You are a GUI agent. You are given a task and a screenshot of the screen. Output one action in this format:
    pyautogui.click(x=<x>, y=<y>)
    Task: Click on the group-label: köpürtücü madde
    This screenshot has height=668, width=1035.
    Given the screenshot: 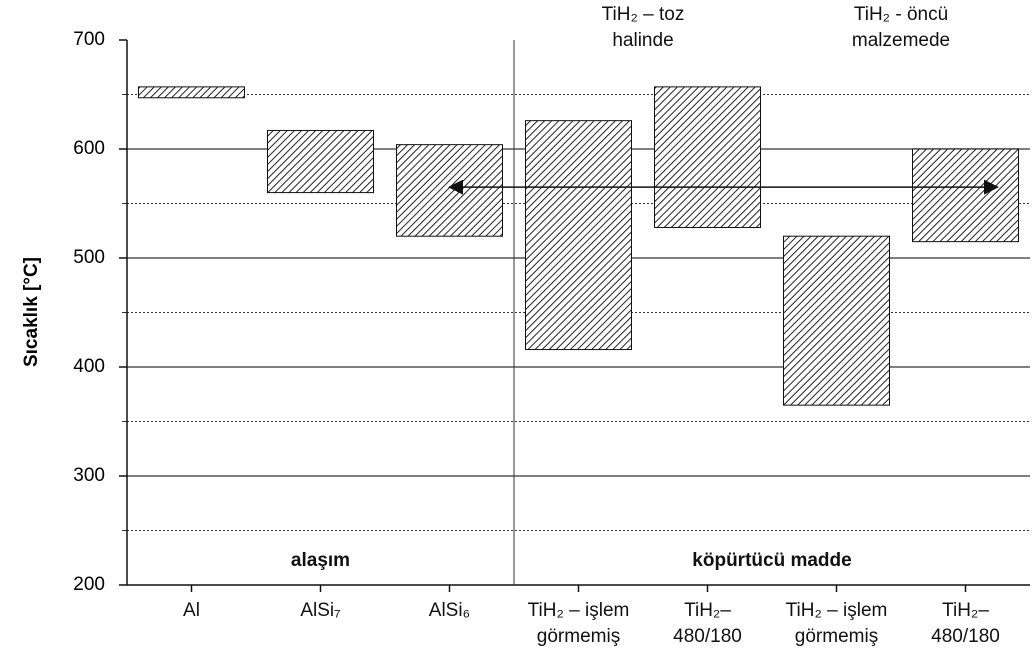 What is the action you would take?
    pyautogui.click(x=772, y=560)
    